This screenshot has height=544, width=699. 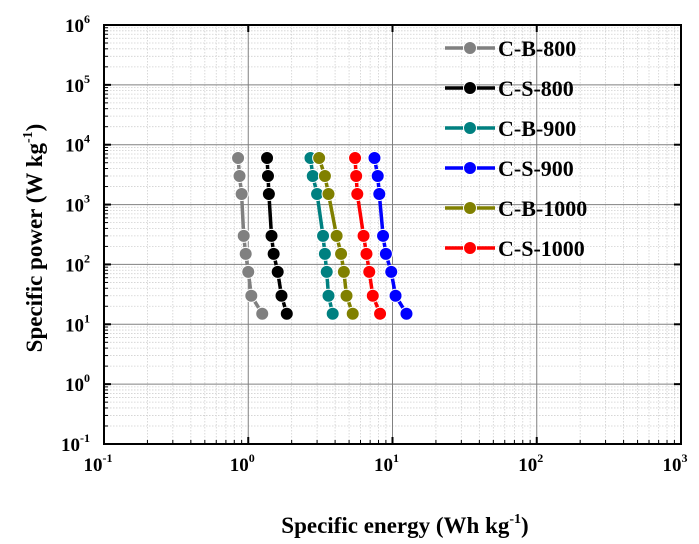 I want to click on legend-item: C-S-800, so click(x=509, y=88).